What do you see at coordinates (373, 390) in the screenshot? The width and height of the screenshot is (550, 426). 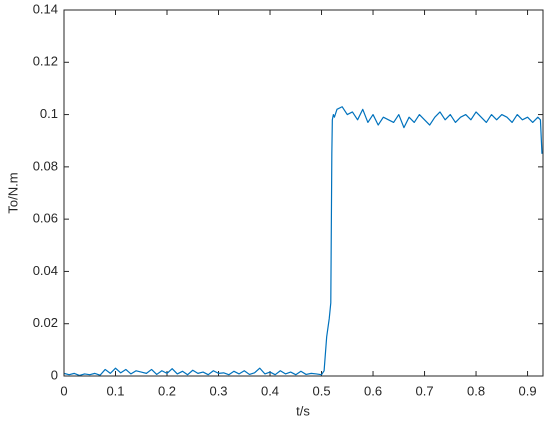 I see `x-tick-label: 0.6` at bounding box center [373, 390].